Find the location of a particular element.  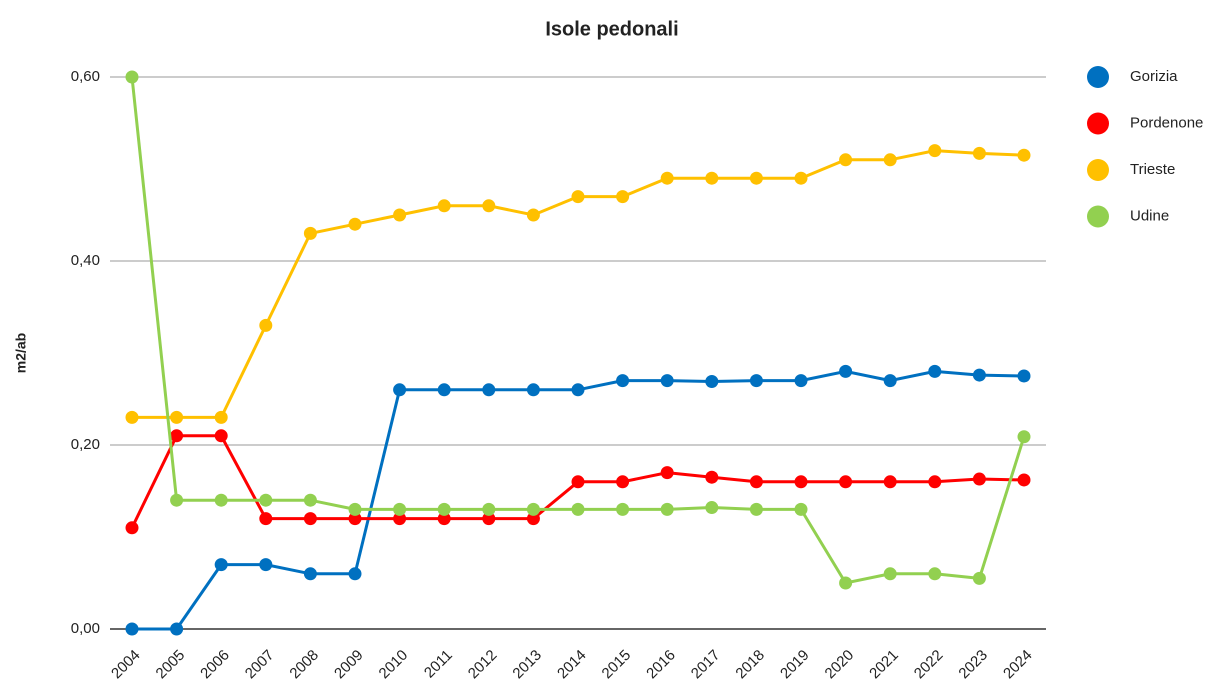

x-tick-label: 2018 is located at coordinates (750, 664).